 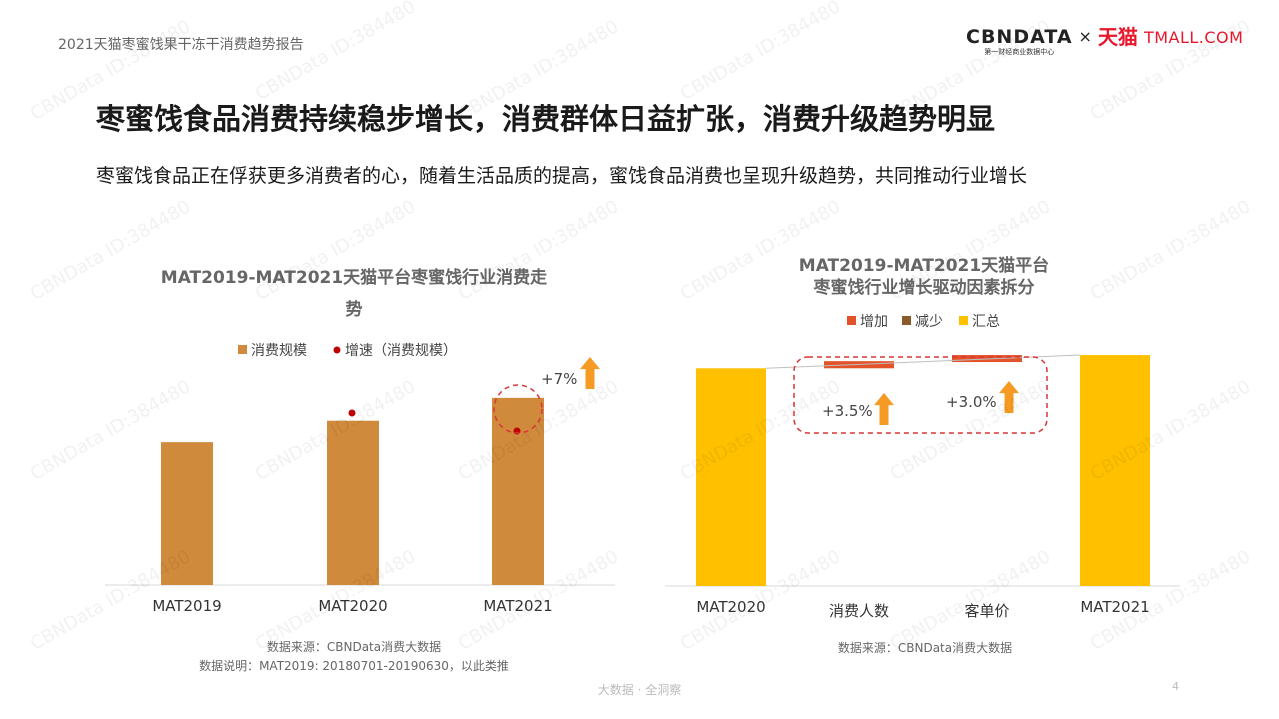 What do you see at coordinates (760, 52) in the screenshot?
I see `watermark: CBNData ID:384480` at bounding box center [760, 52].